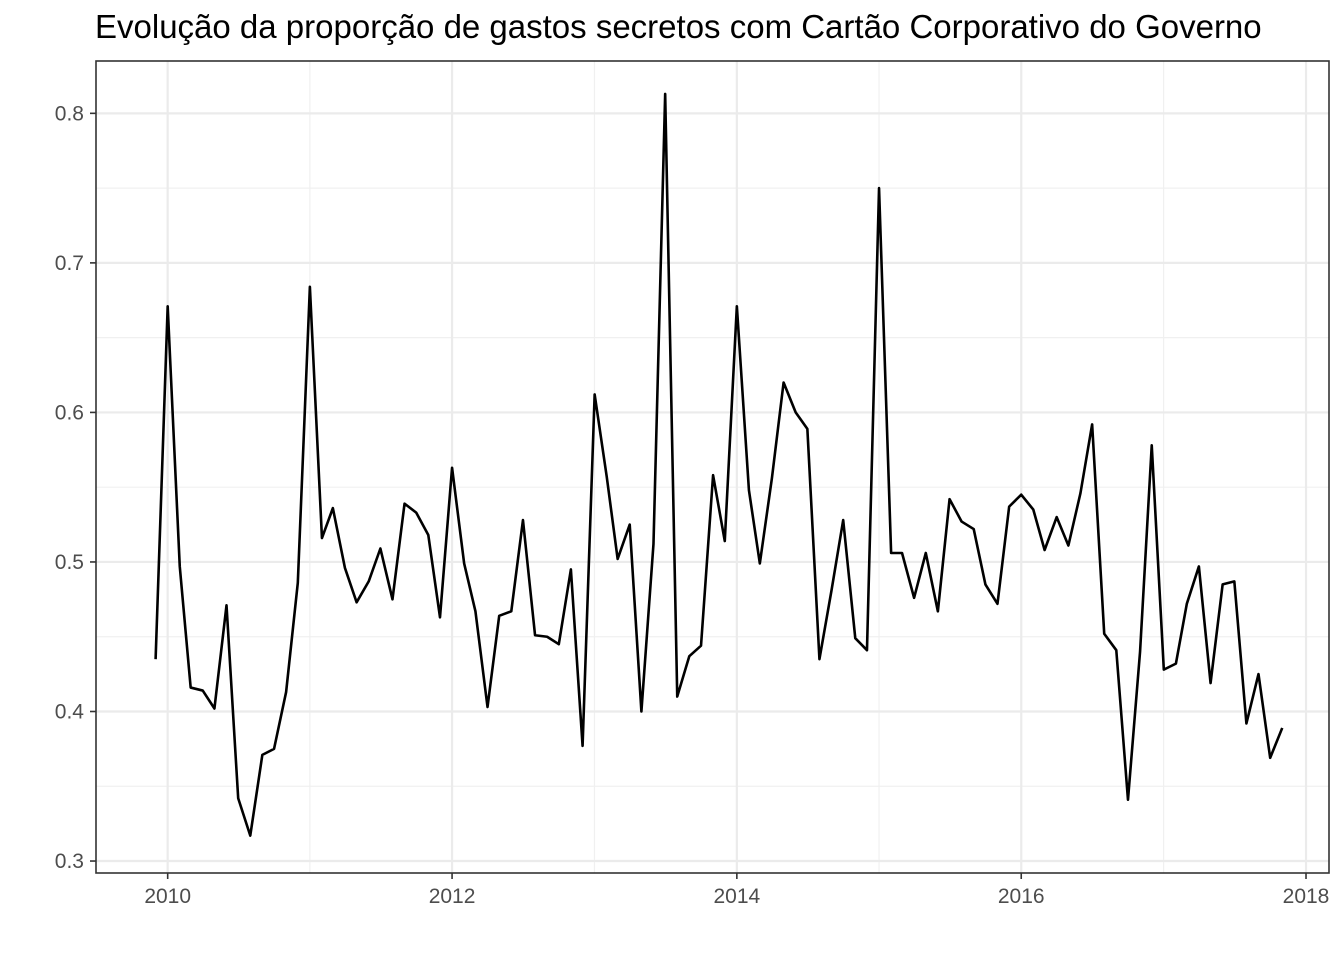  Describe the element at coordinates (452, 896) in the screenshot. I see `x-tick-label: 2012` at that location.